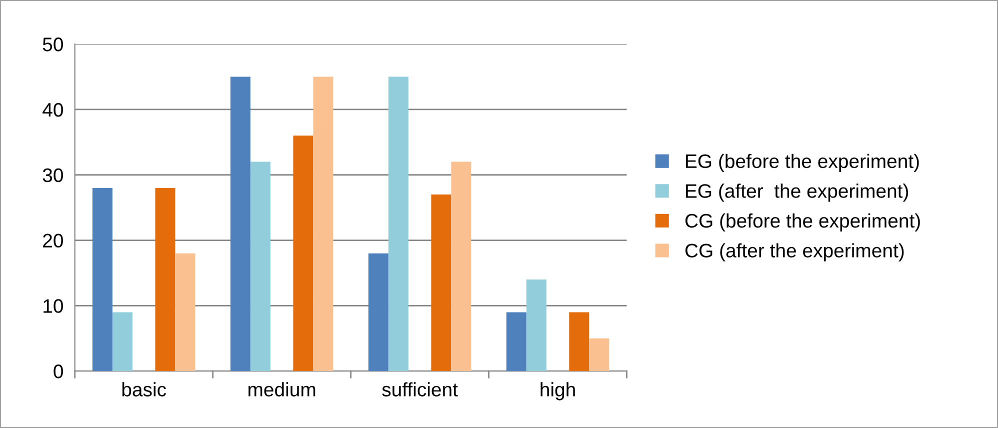 The width and height of the screenshot is (998, 428). What do you see at coordinates (53, 241) in the screenshot?
I see `y-tick-label: 20` at bounding box center [53, 241].